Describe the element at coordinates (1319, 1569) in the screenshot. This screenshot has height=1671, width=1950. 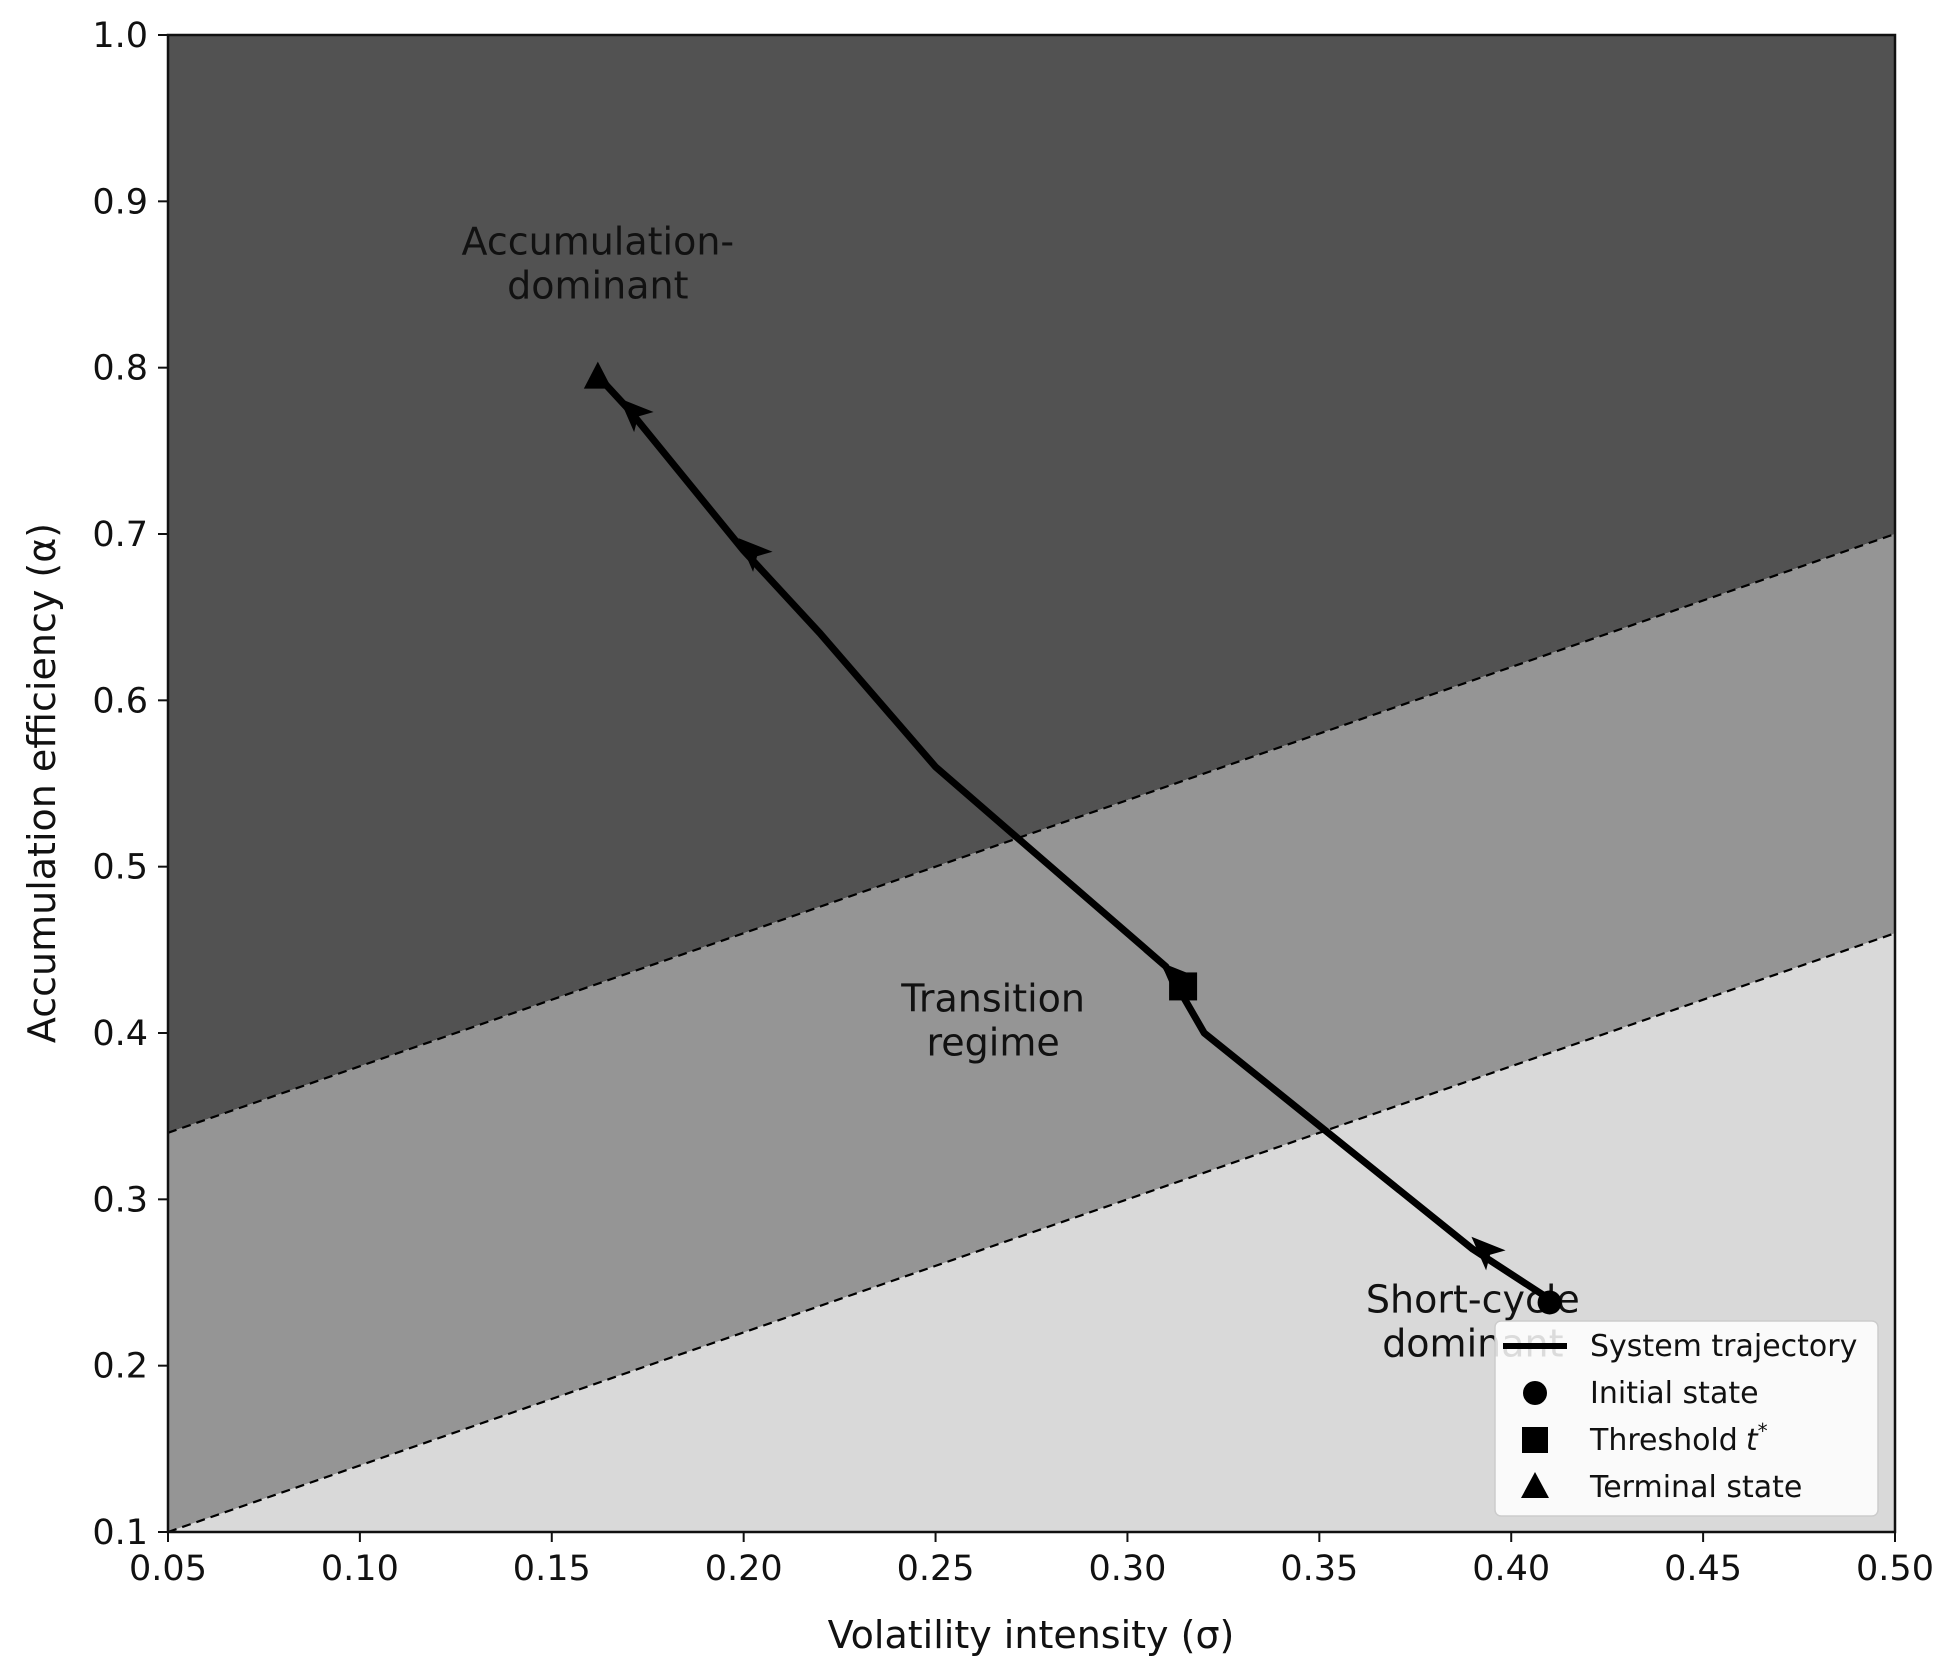
I see `x-tick-label: 0.35` at that location.